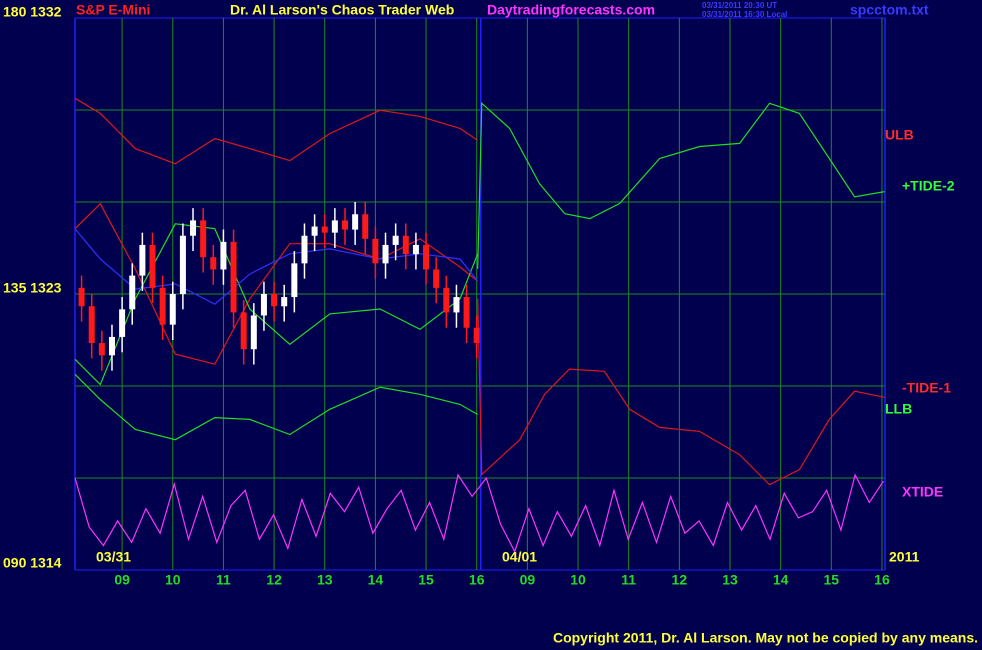 The height and width of the screenshot is (650, 982). Describe the element at coordinates (739, 5) in the screenshot. I see `timestamp: 03/31/2011 20:30 UT` at that location.